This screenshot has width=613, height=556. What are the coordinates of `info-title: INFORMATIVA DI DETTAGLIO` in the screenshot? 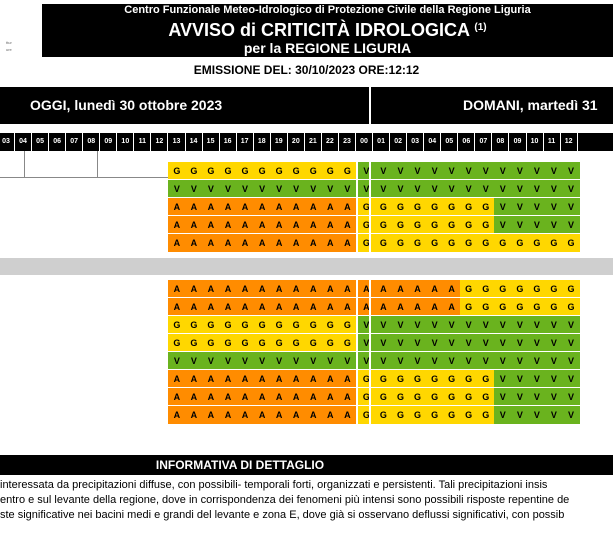 It's located at (240, 465).